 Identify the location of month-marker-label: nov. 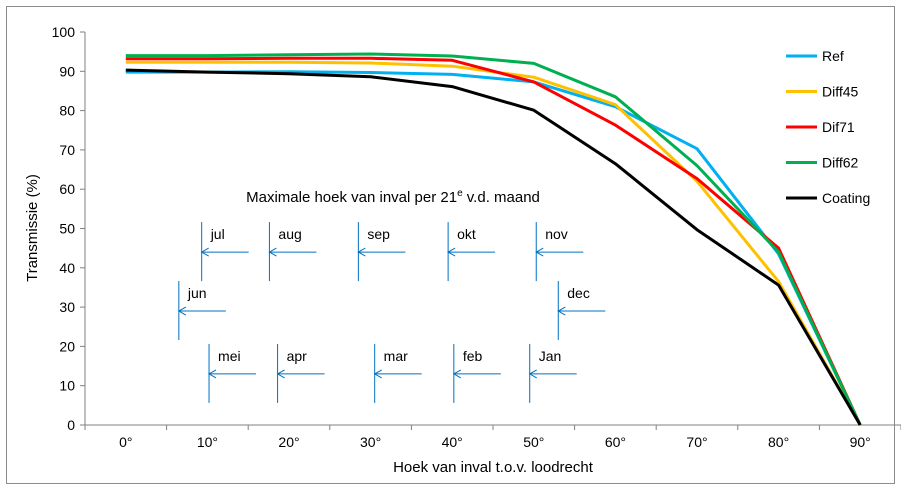
(556, 234).